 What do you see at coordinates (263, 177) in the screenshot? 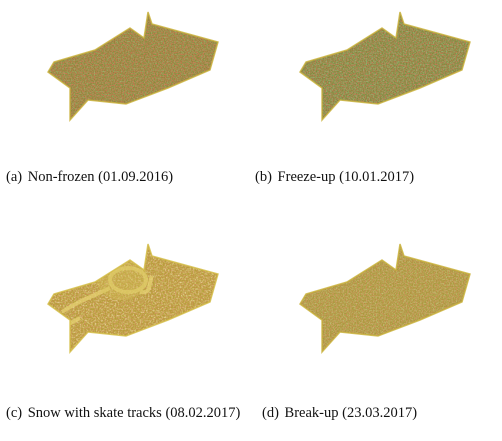
I see `caption-b-label: (b)` at bounding box center [263, 177].